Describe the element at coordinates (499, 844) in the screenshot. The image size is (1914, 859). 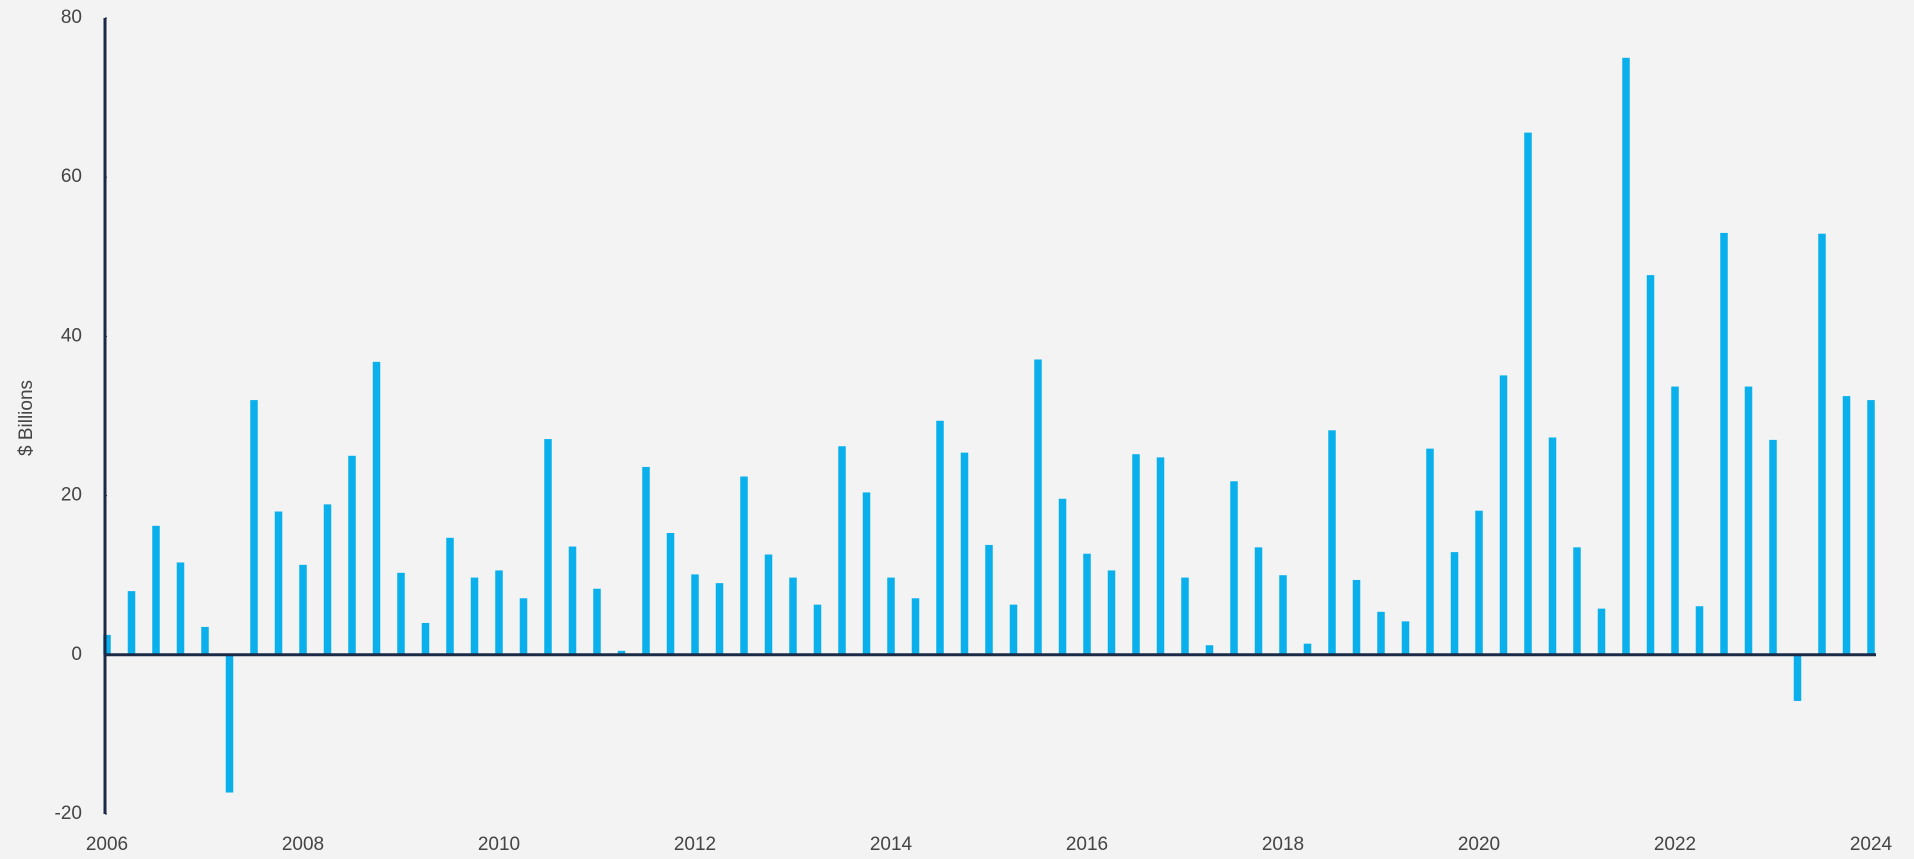
I see `x-tick-label: 2010` at that location.